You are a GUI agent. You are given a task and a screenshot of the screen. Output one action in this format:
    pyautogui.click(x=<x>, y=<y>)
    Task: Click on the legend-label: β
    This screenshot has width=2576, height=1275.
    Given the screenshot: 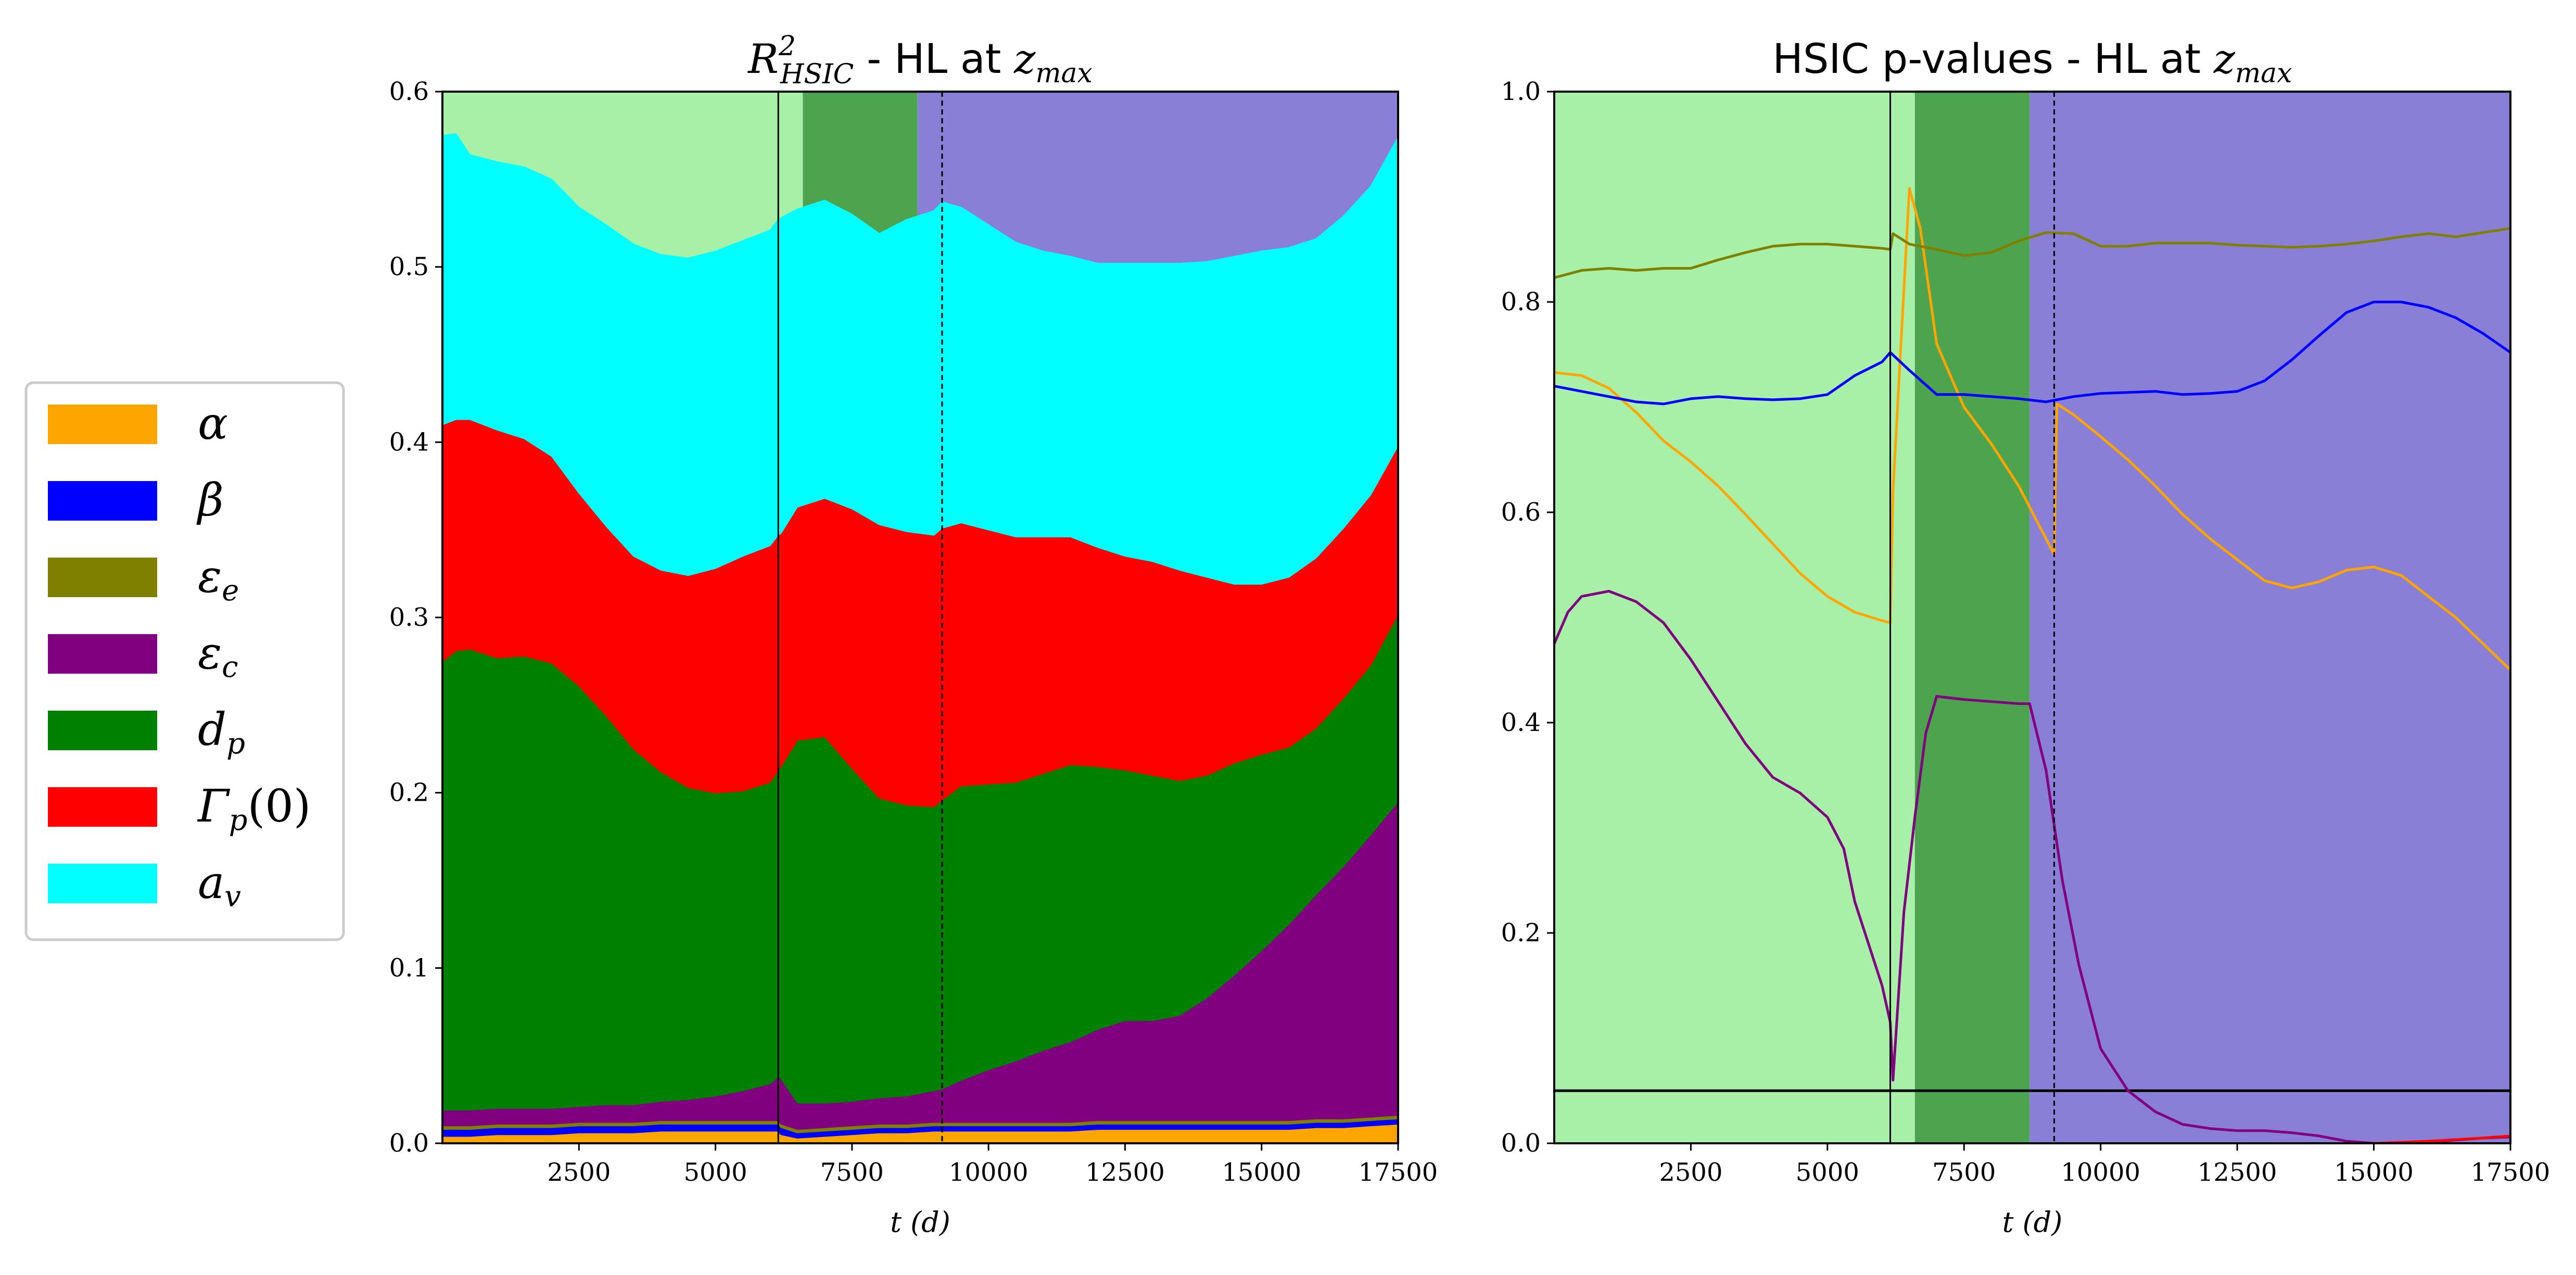 What is the action you would take?
    pyautogui.click(x=210, y=500)
    